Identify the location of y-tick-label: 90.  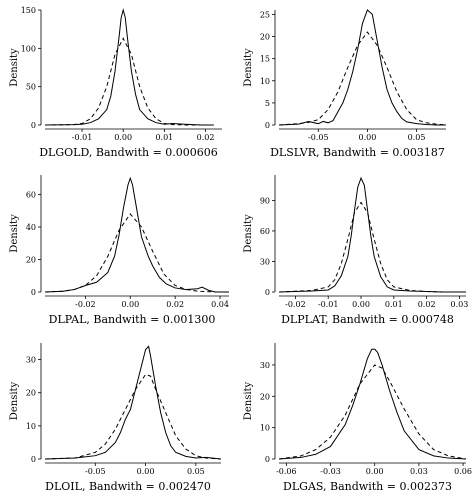
(265, 200).